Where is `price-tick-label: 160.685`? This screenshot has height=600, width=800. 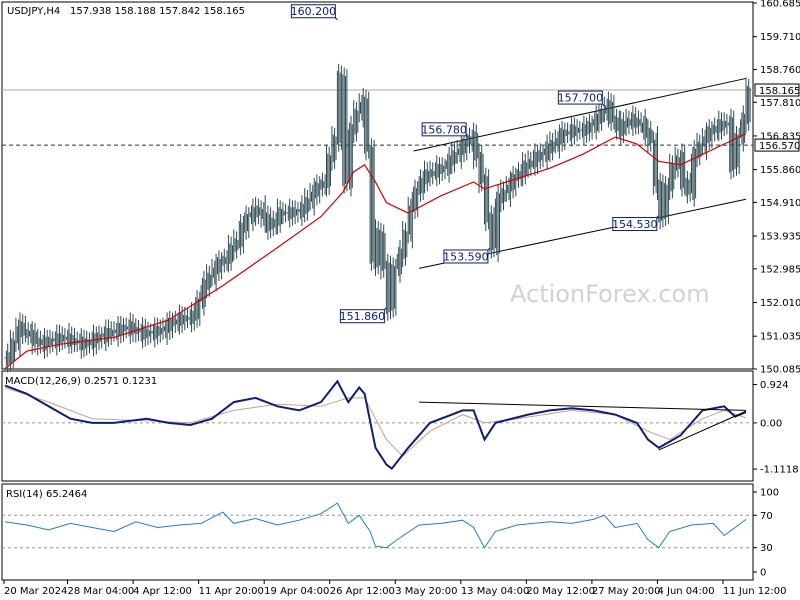
price-tick-label: 160.685 is located at coordinates (780, 5).